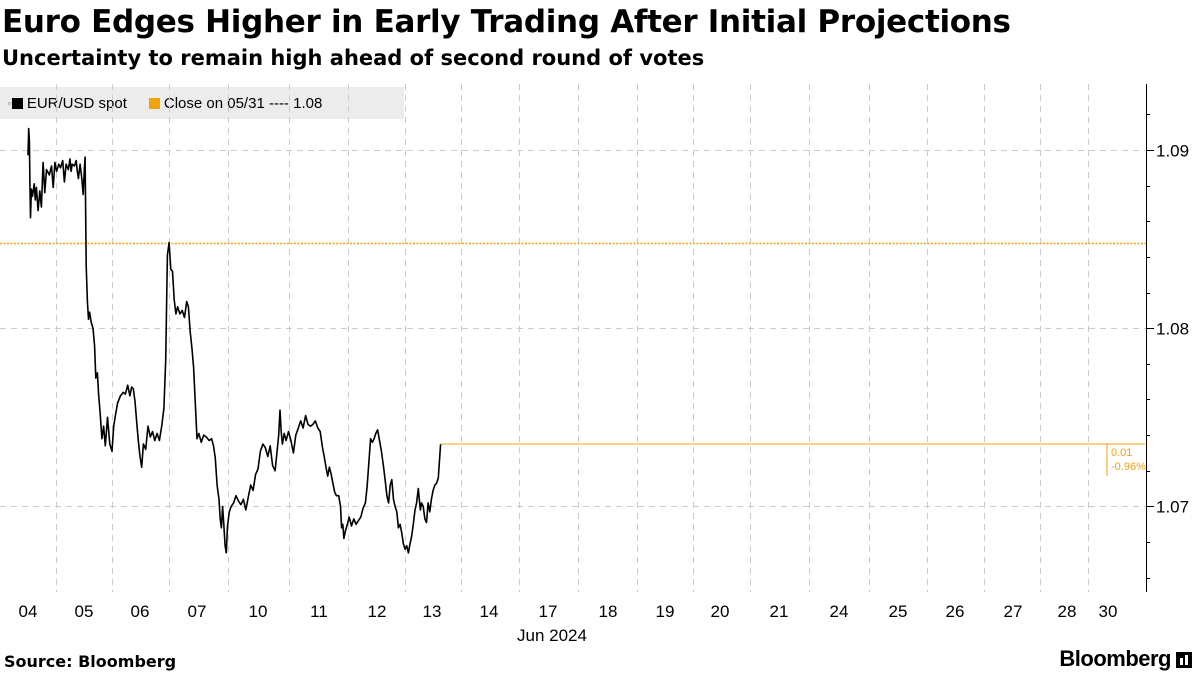  What do you see at coordinates (1128, 467) in the screenshot?
I see `annotation-pct: -0.96%` at bounding box center [1128, 467].